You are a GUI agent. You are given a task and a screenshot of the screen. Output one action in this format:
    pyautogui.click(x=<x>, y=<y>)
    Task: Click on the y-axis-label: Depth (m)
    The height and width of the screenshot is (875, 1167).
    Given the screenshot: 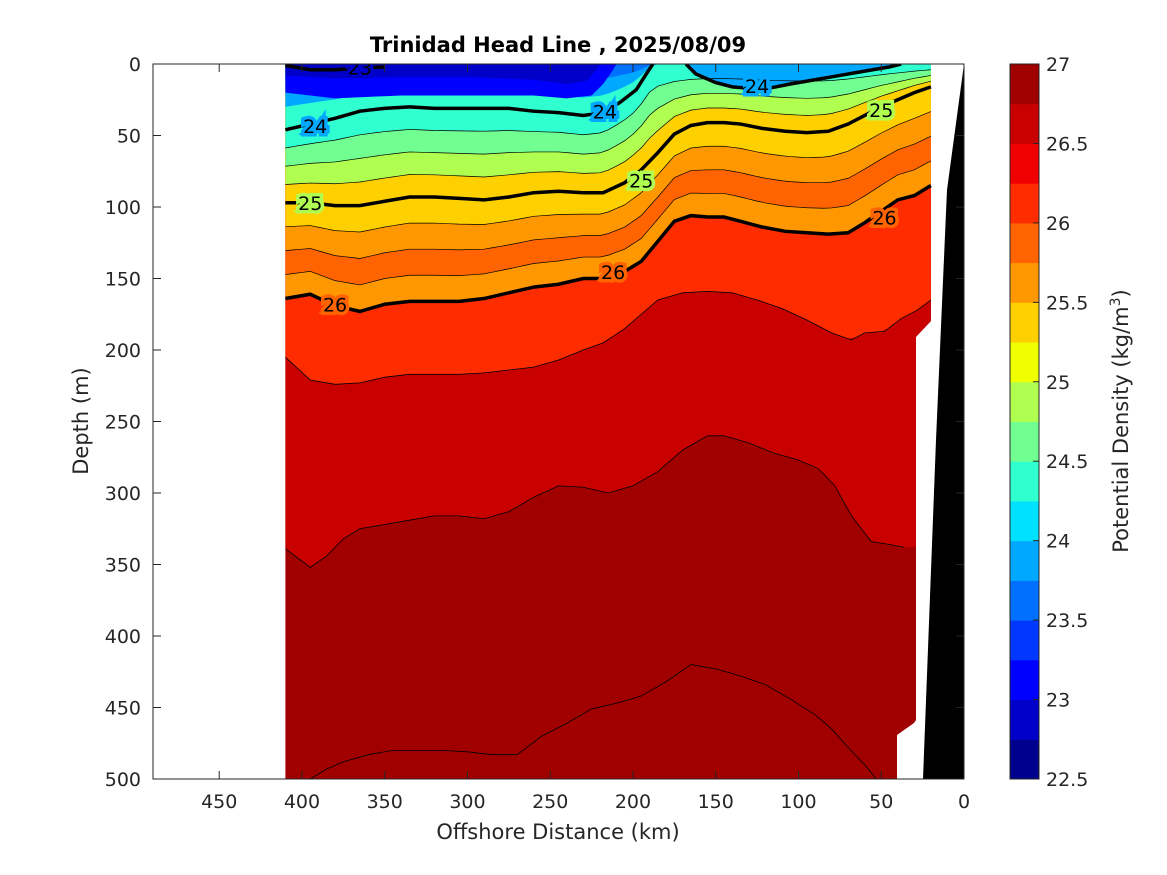 What is the action you would take?
    pyautogui.click(x=81, y=420)
    